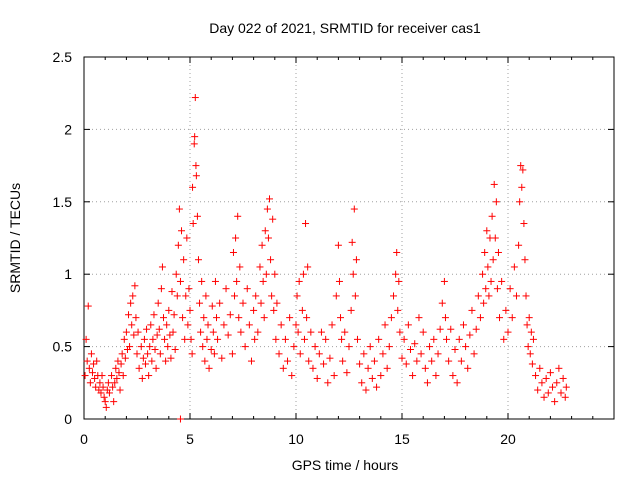 The width and height of the screenshot is (640, 480). What do you see at coordinates (508, 439) in the screenshot?
I see `x-tick-label: 20` at bounding box center [508, 439].